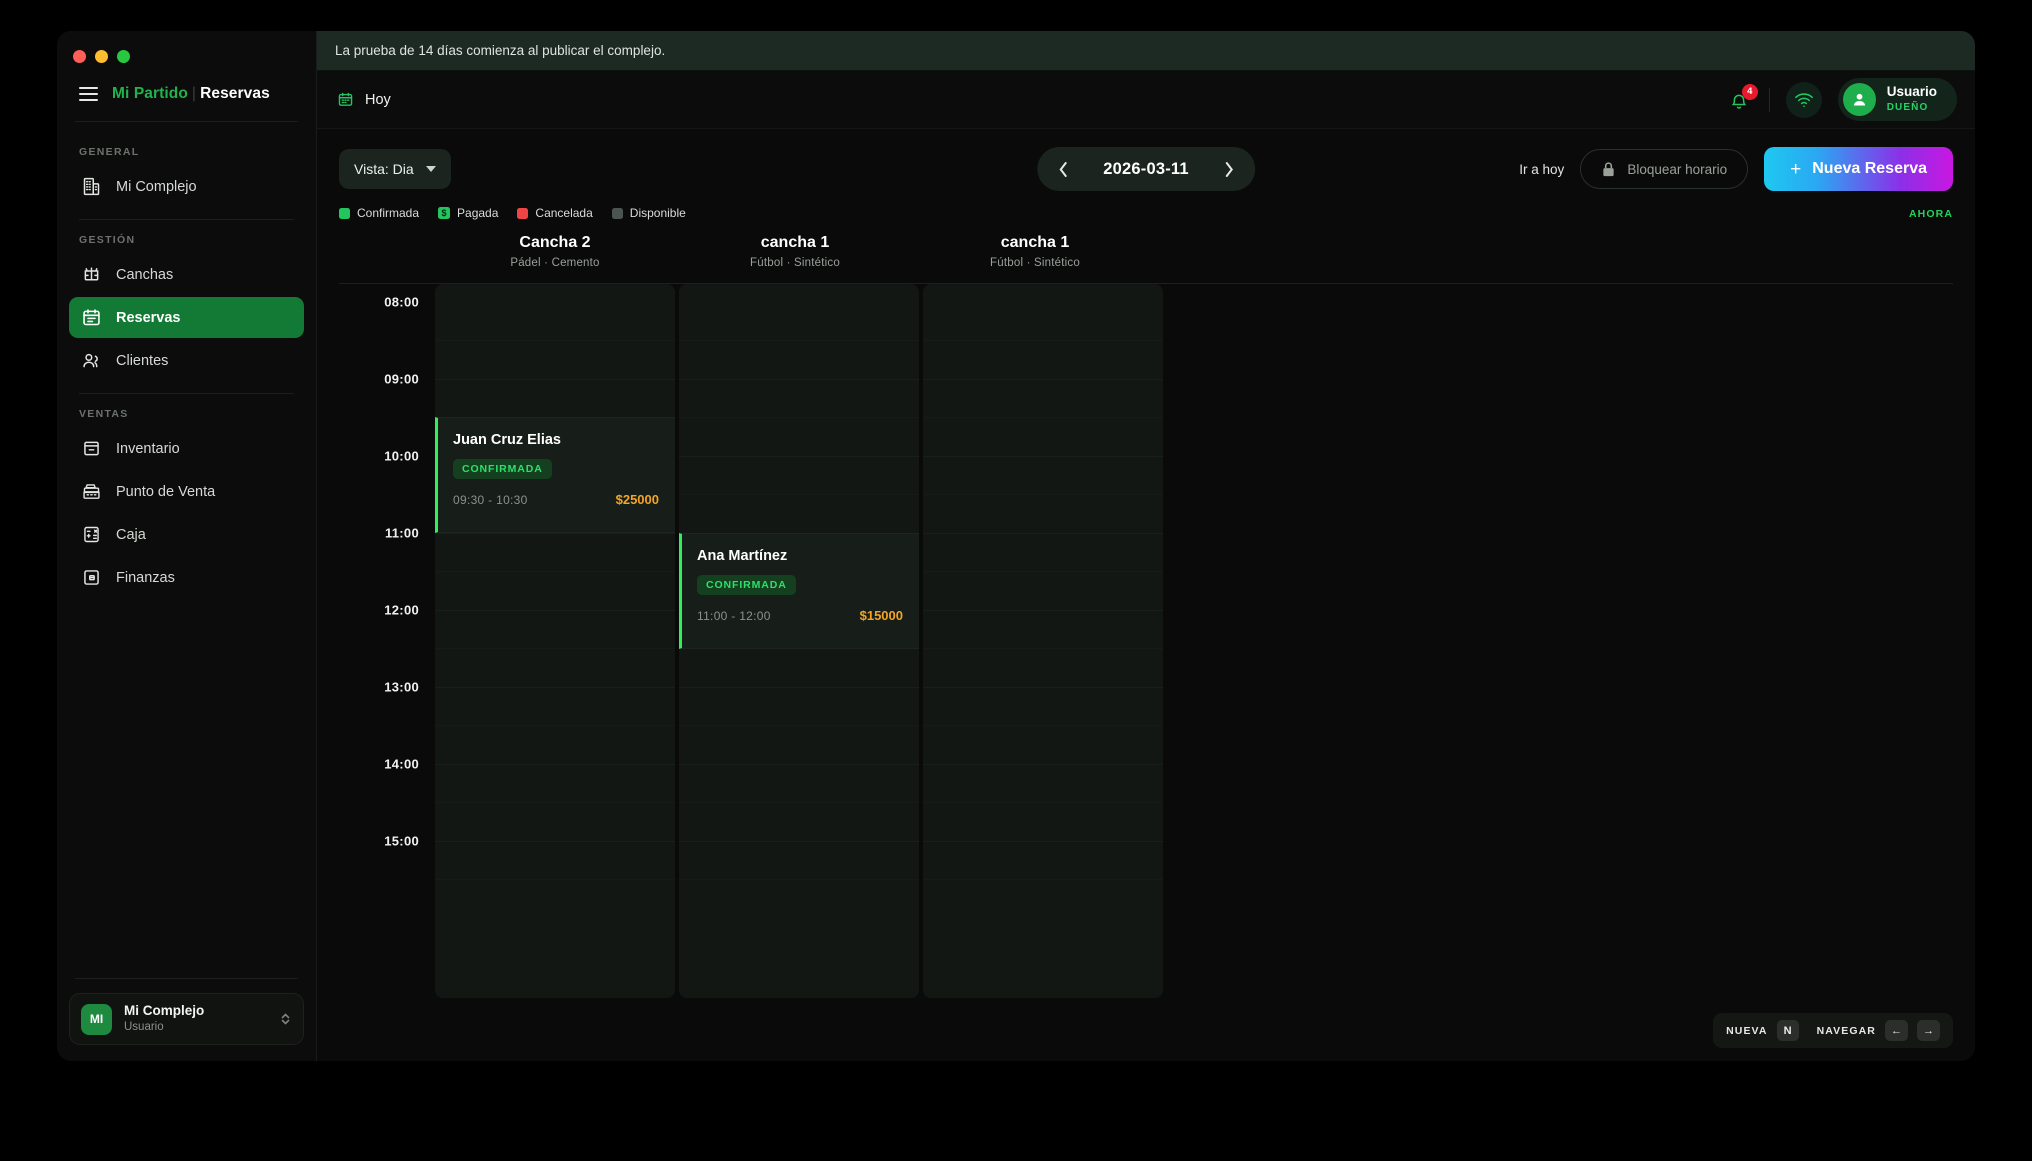  I want to click on court-name: Cancha 2, so click(555, 242).